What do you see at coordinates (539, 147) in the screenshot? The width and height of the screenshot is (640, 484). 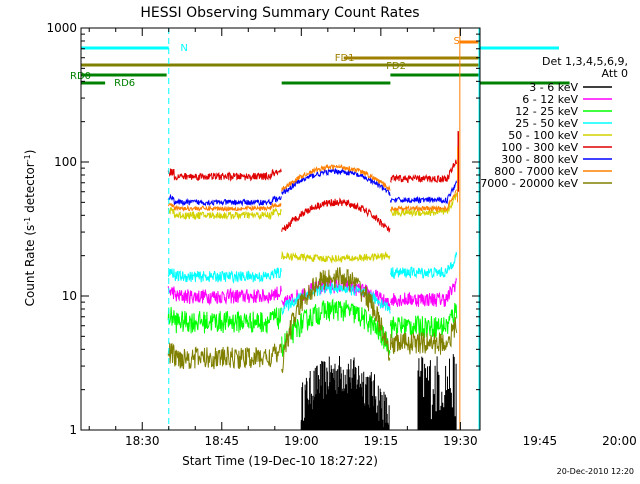 I see `legend-label-5: 100 - 300 keV` at bounding box center [539, 147].